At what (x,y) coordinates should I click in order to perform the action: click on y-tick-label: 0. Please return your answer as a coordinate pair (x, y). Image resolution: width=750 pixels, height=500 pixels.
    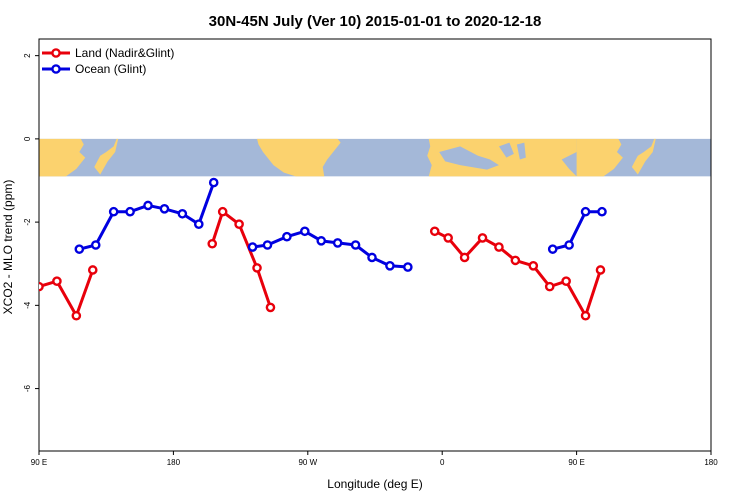
    Looking at the image, I should click on (27, 138).